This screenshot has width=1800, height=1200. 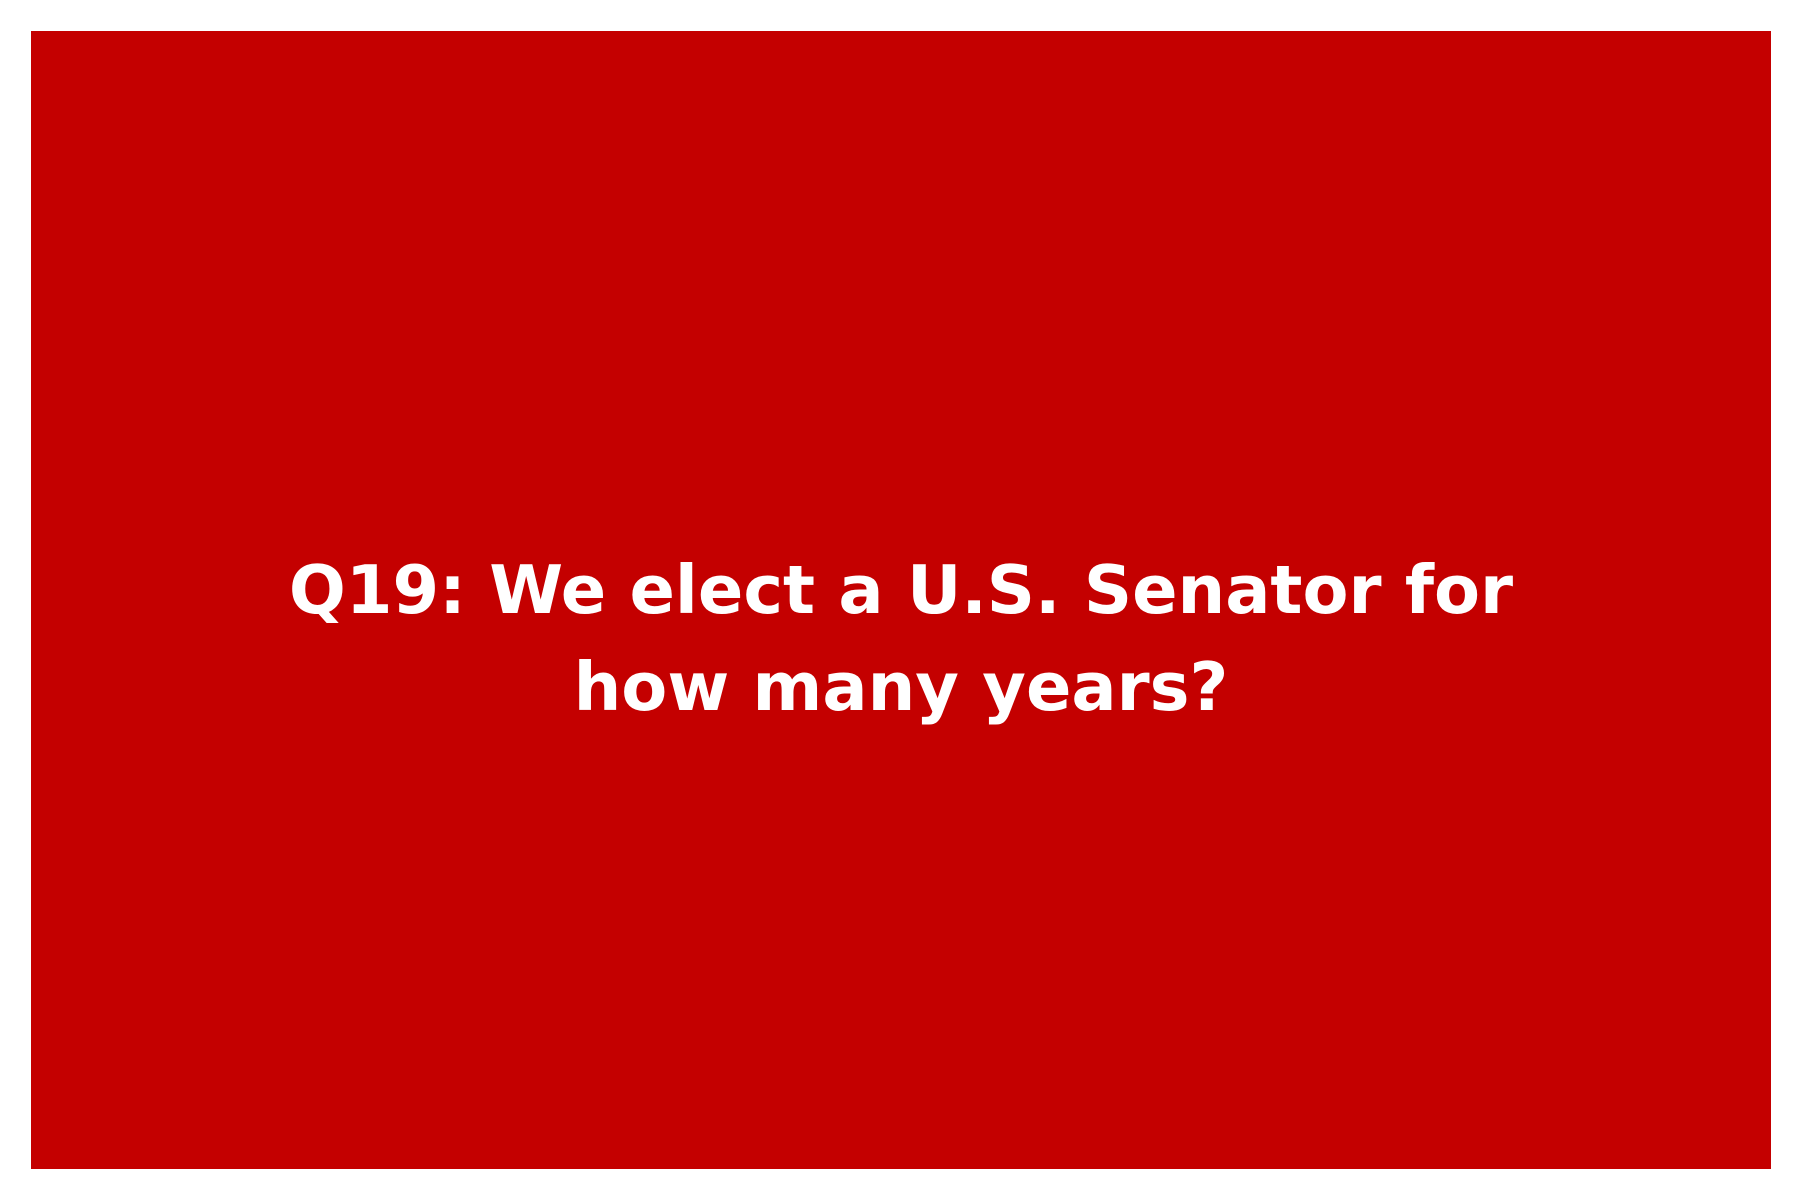 What do you see at coordinates (901, 590) in the screenshot?
I see `question-line-1: Q19: We elect a U.S. Senator for` at bounding box center [901, 590].